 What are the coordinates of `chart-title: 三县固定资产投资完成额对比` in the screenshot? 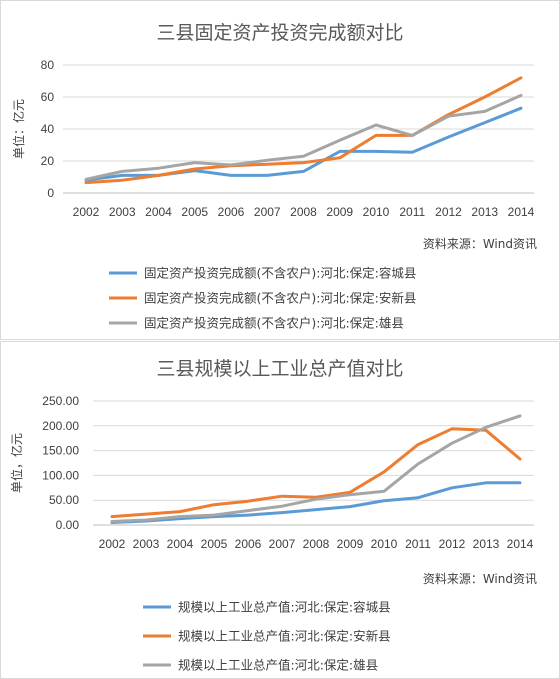 It's located at (279, 33).